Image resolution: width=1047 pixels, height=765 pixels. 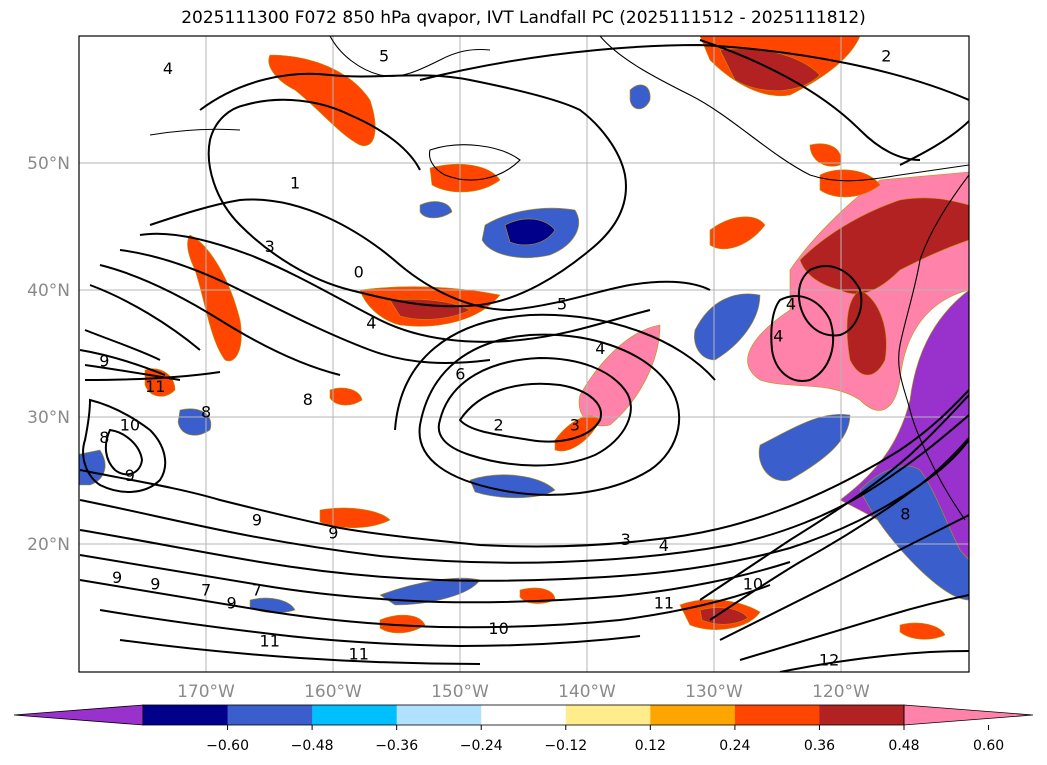 I want to click on colorbar-tick-label: −0.48, so click(x=312, y=746).